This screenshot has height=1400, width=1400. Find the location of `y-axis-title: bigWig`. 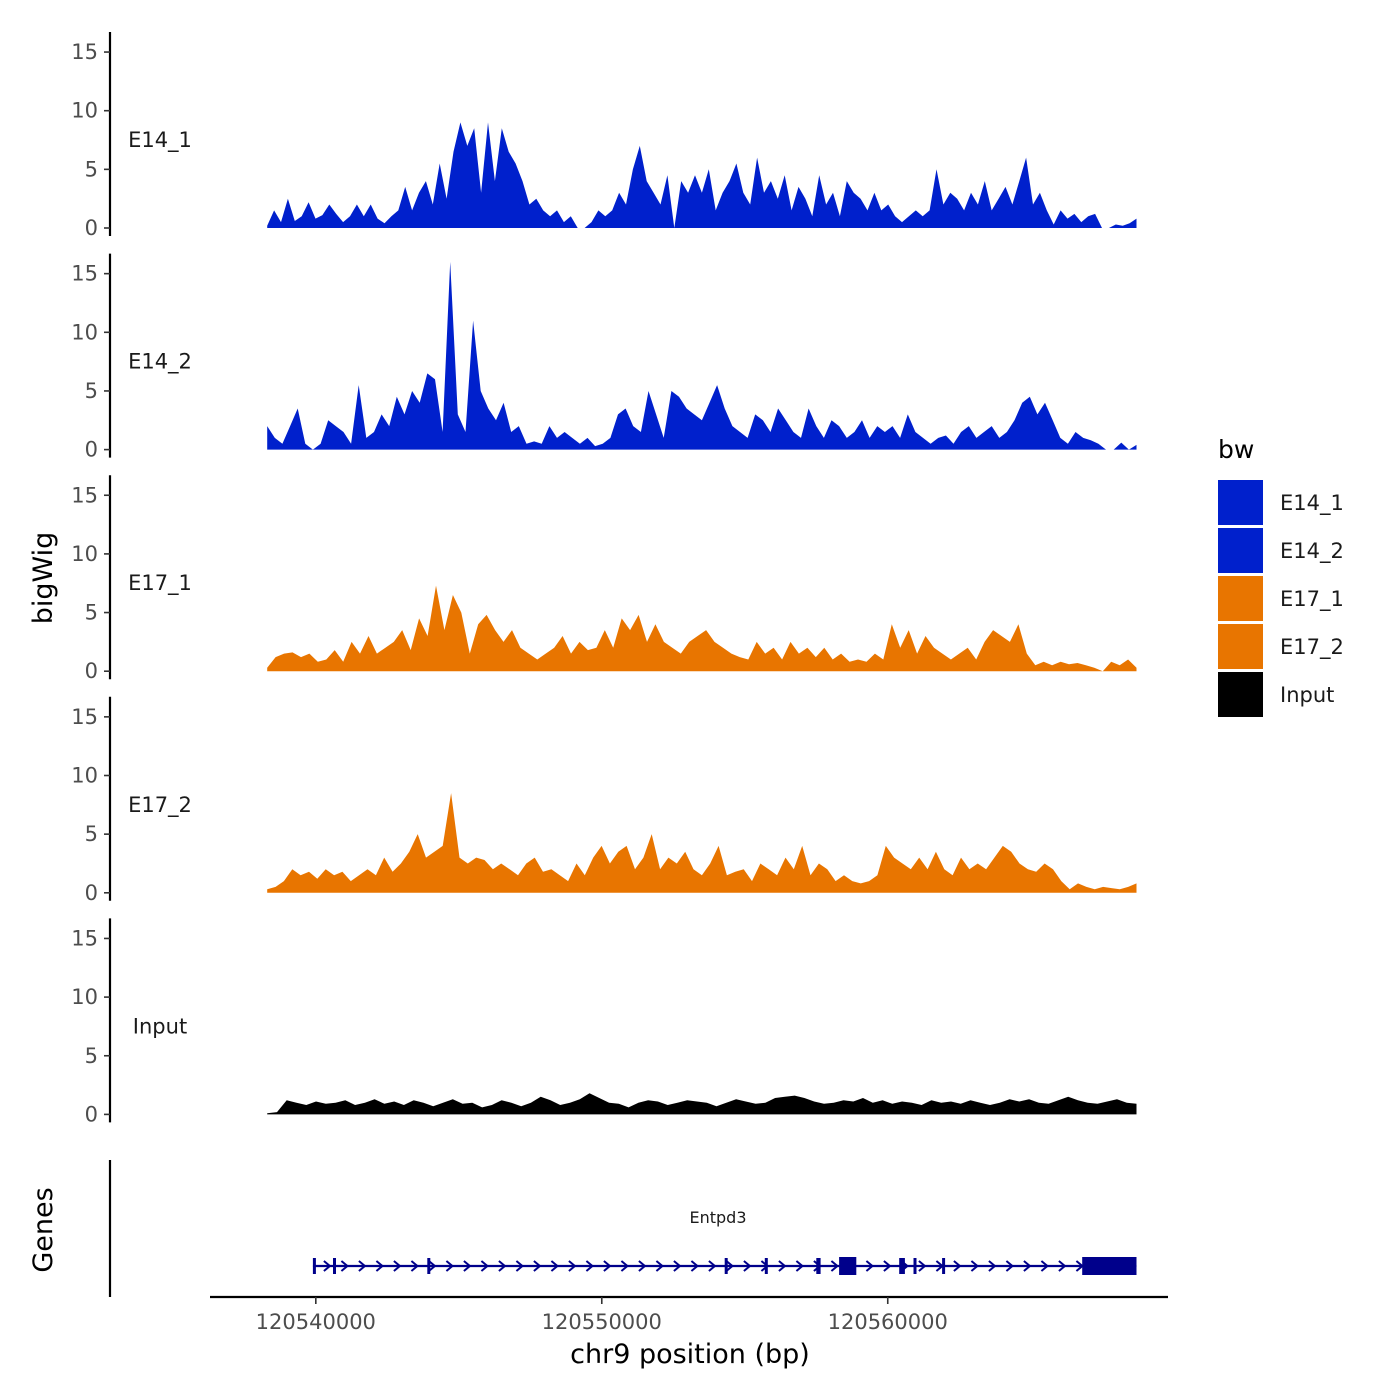

y-axis-title: bigWig is located at coordinates (43, 578).